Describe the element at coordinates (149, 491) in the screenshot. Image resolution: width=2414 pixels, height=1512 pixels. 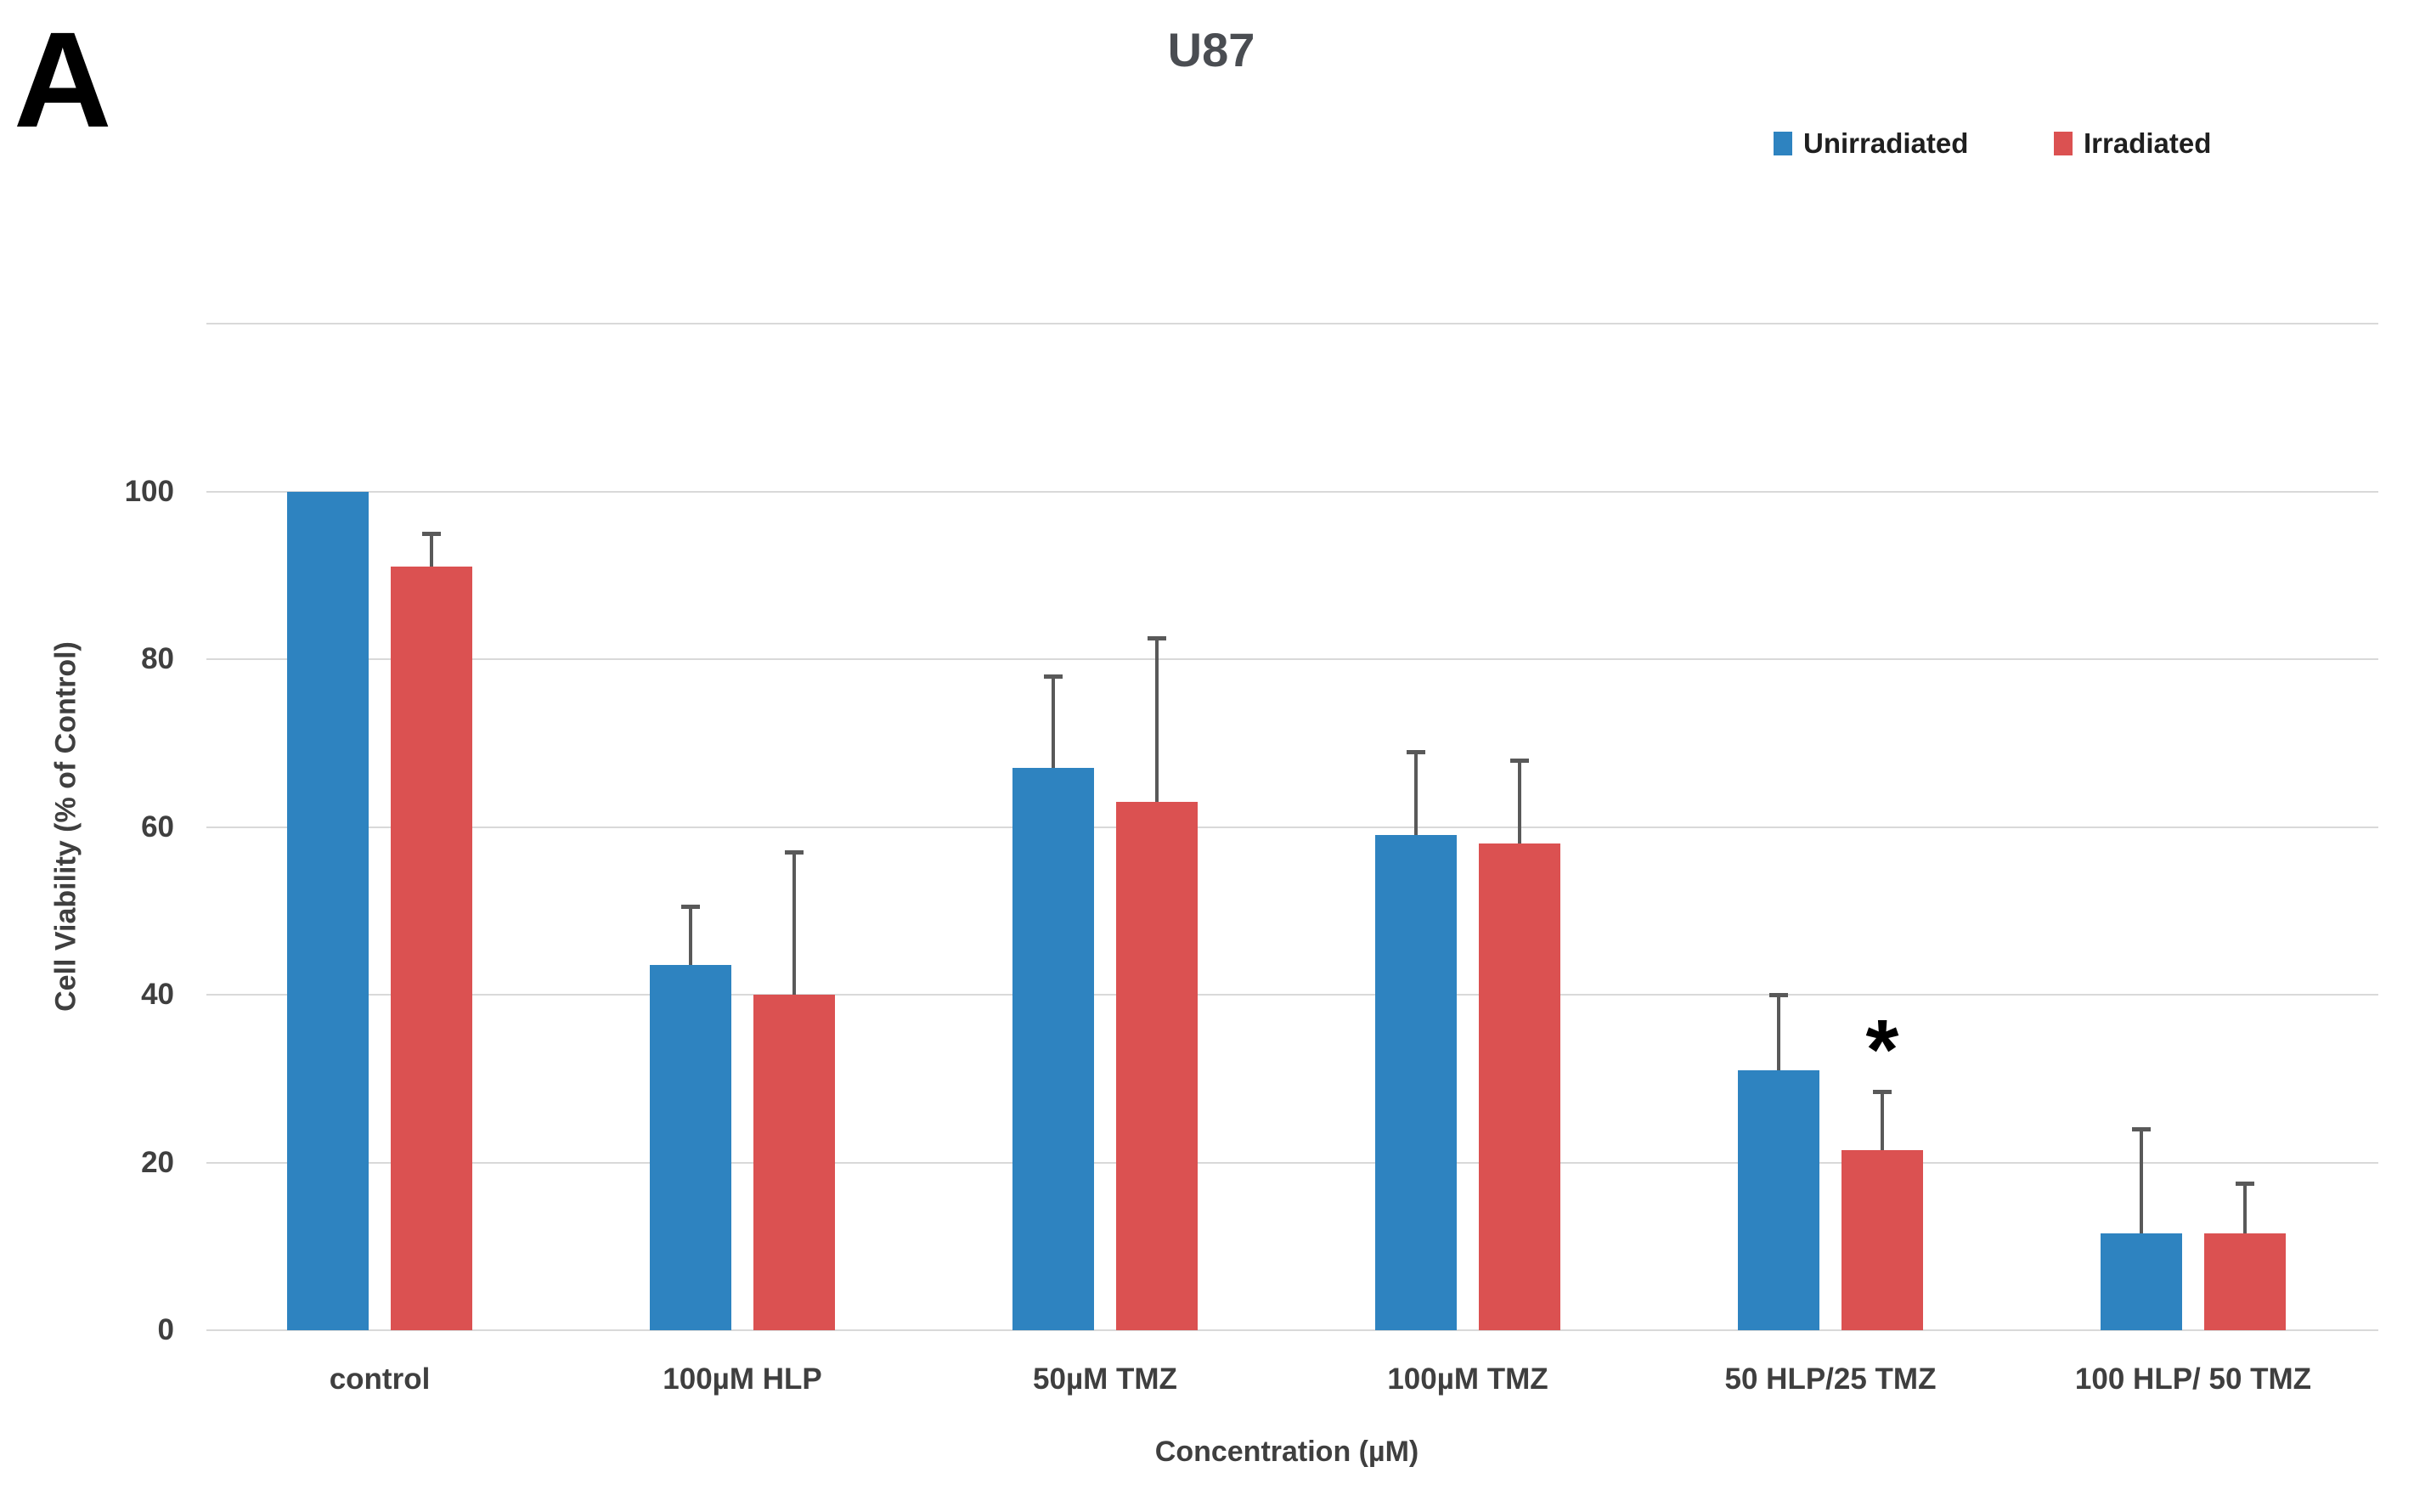
I see `y-tick-label-100: 100` at that location.